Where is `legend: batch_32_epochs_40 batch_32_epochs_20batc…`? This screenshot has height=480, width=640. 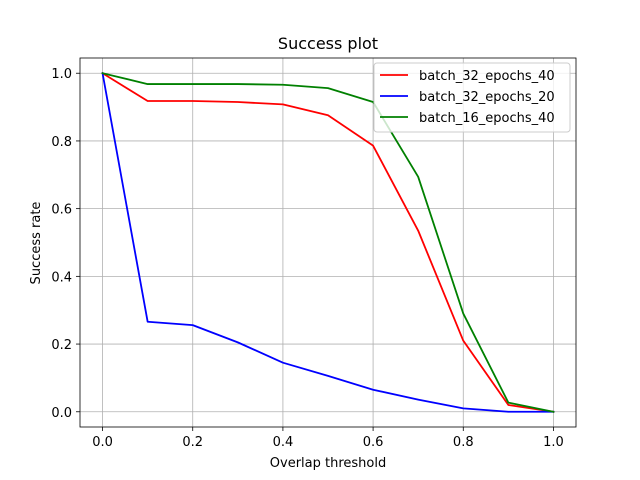 legend: batch_32_epochs_40 batch_32_epochs_20batc… is located at coordinates (472, 97).